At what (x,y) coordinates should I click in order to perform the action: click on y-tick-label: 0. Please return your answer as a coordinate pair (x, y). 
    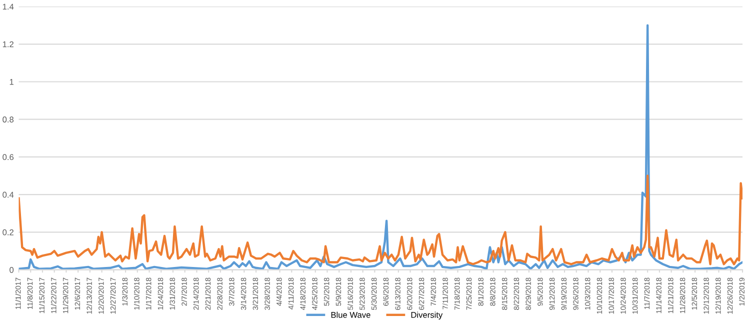
    Looking at the image, I should click on (12, 269).